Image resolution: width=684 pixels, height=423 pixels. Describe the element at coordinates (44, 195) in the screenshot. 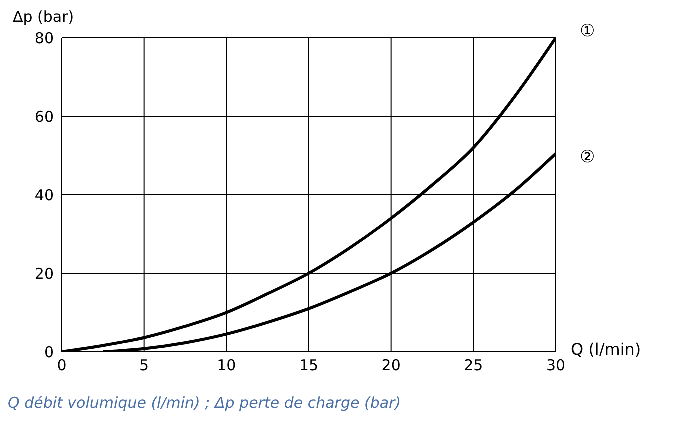

I see `y-tick-label: 40` at that location.